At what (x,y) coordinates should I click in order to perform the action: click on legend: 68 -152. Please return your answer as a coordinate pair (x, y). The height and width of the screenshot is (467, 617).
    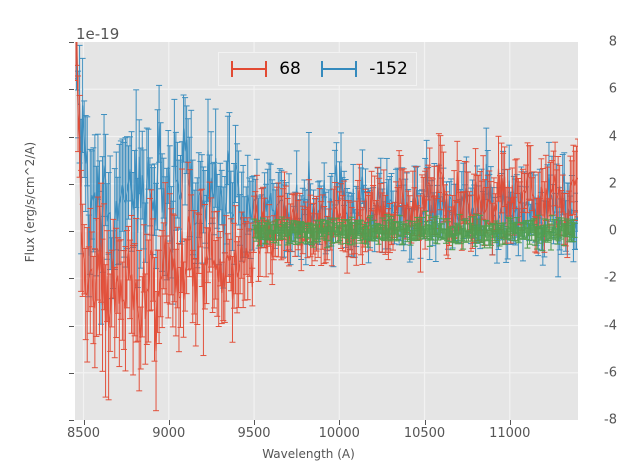
    Looking at the image, I should click on (317, 69).